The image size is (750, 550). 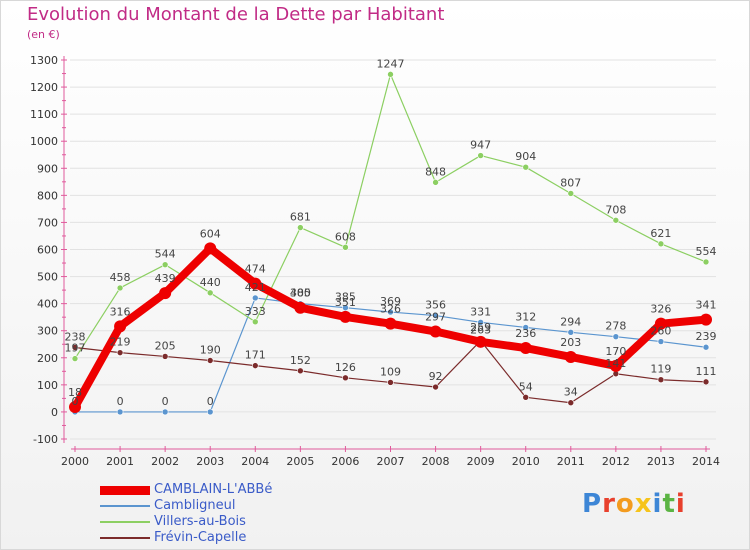 What do you see at coordinates (54, 412) in the screenshot?
I see `y-tick-label: 0` at bounding box center [54, 412].